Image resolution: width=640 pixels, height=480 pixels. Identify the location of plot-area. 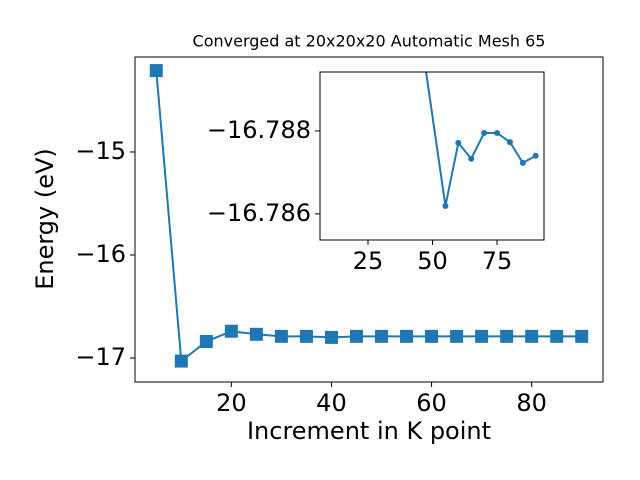
(432, 156).